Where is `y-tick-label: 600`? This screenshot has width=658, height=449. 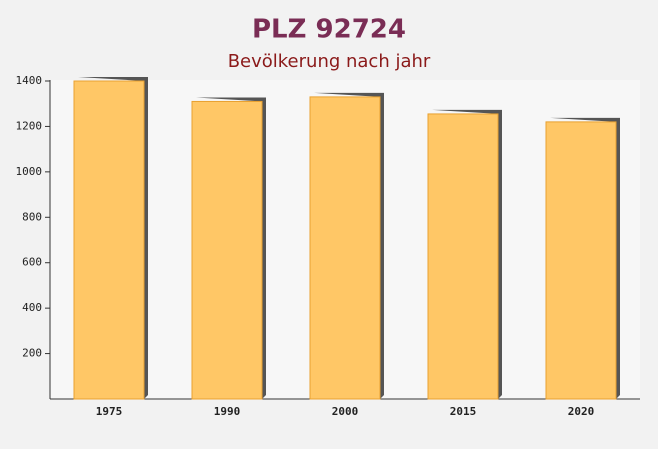 y-tick-label: 600 is located at coordinates (32, 262).